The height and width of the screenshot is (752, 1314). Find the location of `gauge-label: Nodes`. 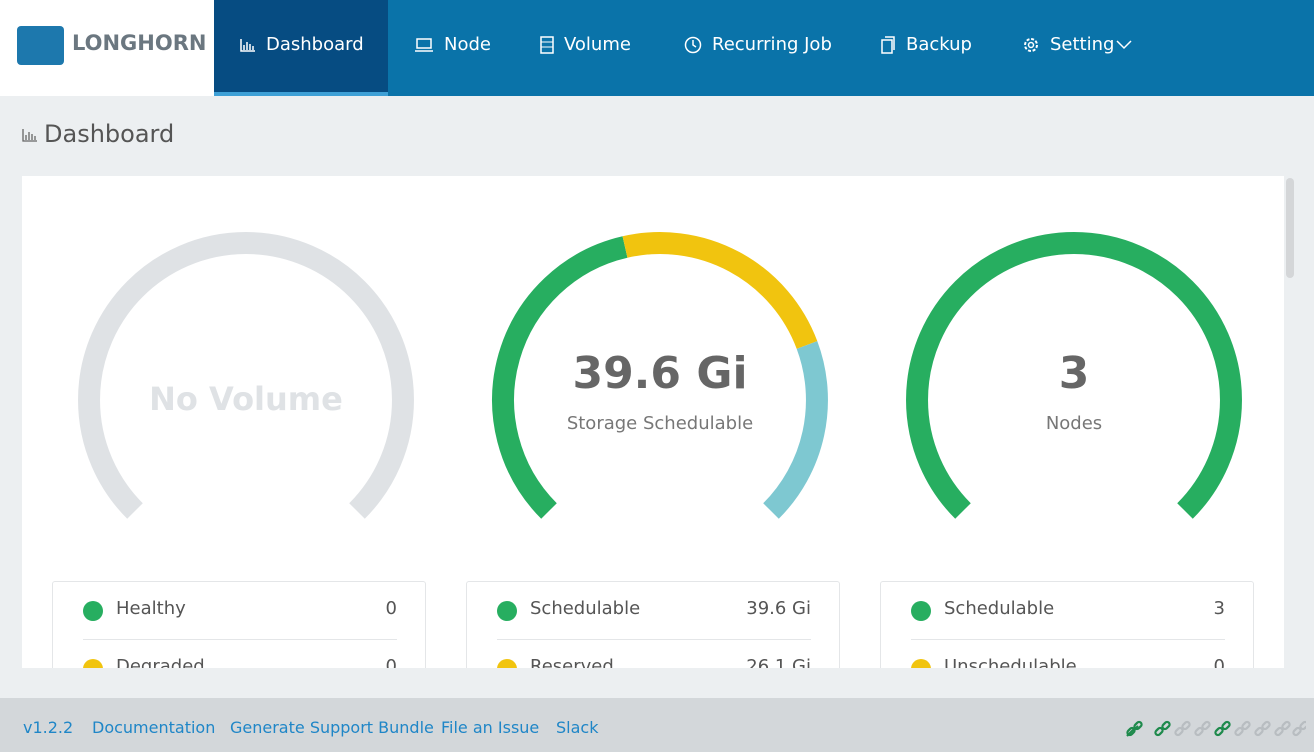

gauge-label: Nodes is located at coordinates (1074, 423).